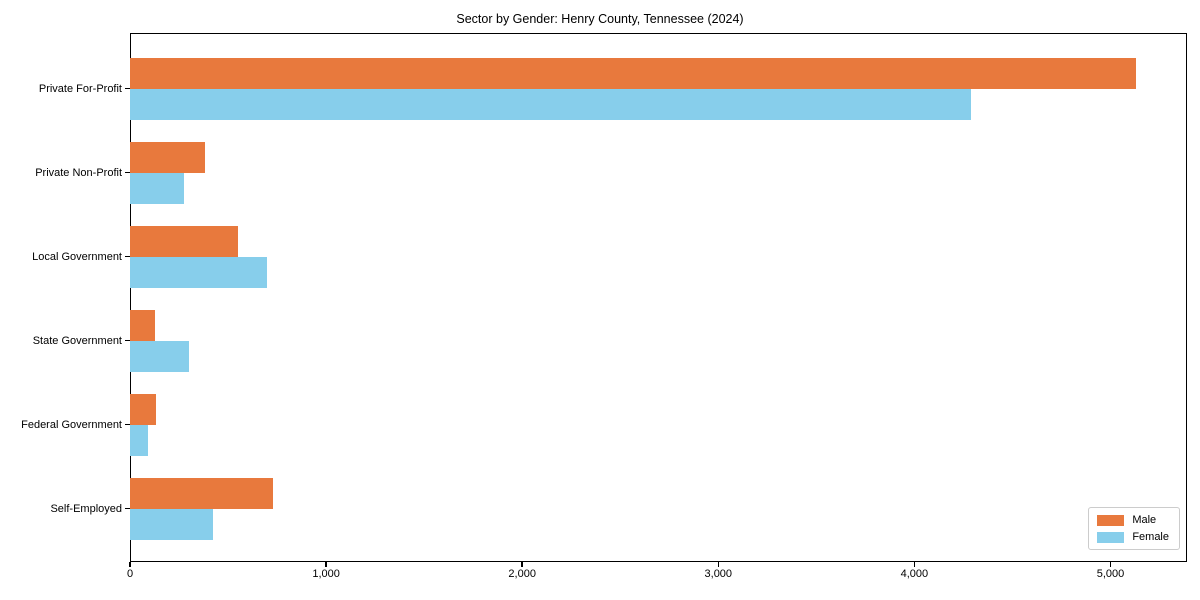 This screenshot has width=1200, height=600. What do you see at coordinates (143, 409) in the screenshot?
I see `bar-male-federal-government` at bounding box center [143, 409].